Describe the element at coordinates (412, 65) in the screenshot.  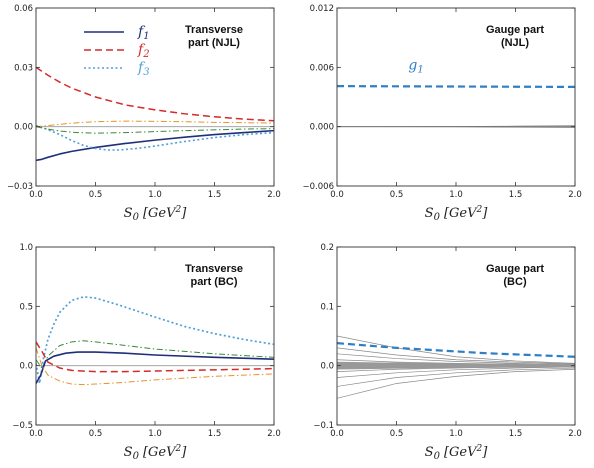
I see `annotation-main: g` at that location.